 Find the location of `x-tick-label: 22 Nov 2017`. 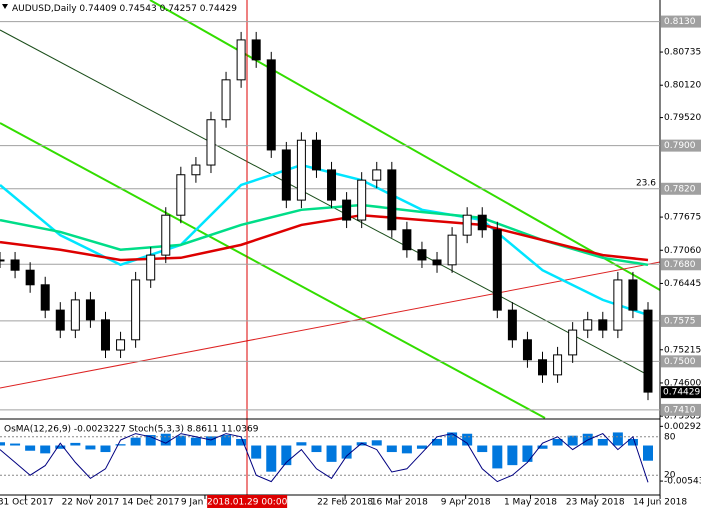

x-tick-label: 22 Nov 2017 is located at coordinates (91, 503).